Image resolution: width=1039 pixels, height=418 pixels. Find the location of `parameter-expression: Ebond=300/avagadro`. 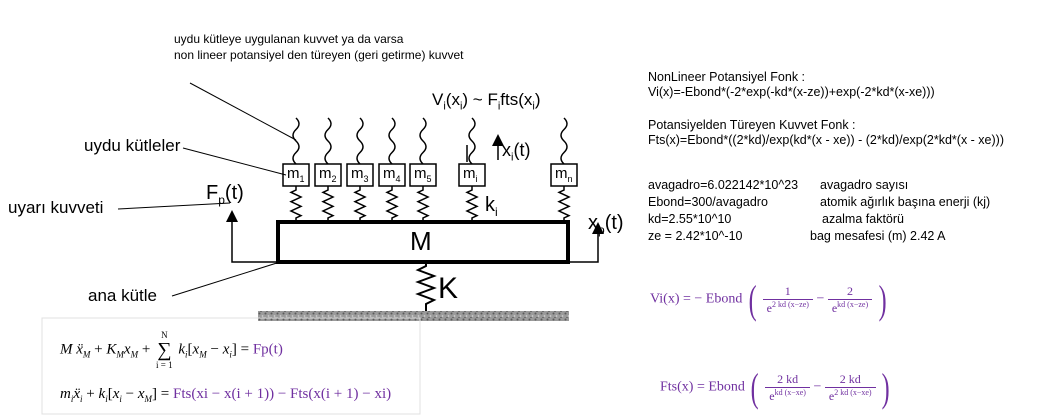

parameter-expression: Ebond=300/avagadro is located at coordinates (708, 202).